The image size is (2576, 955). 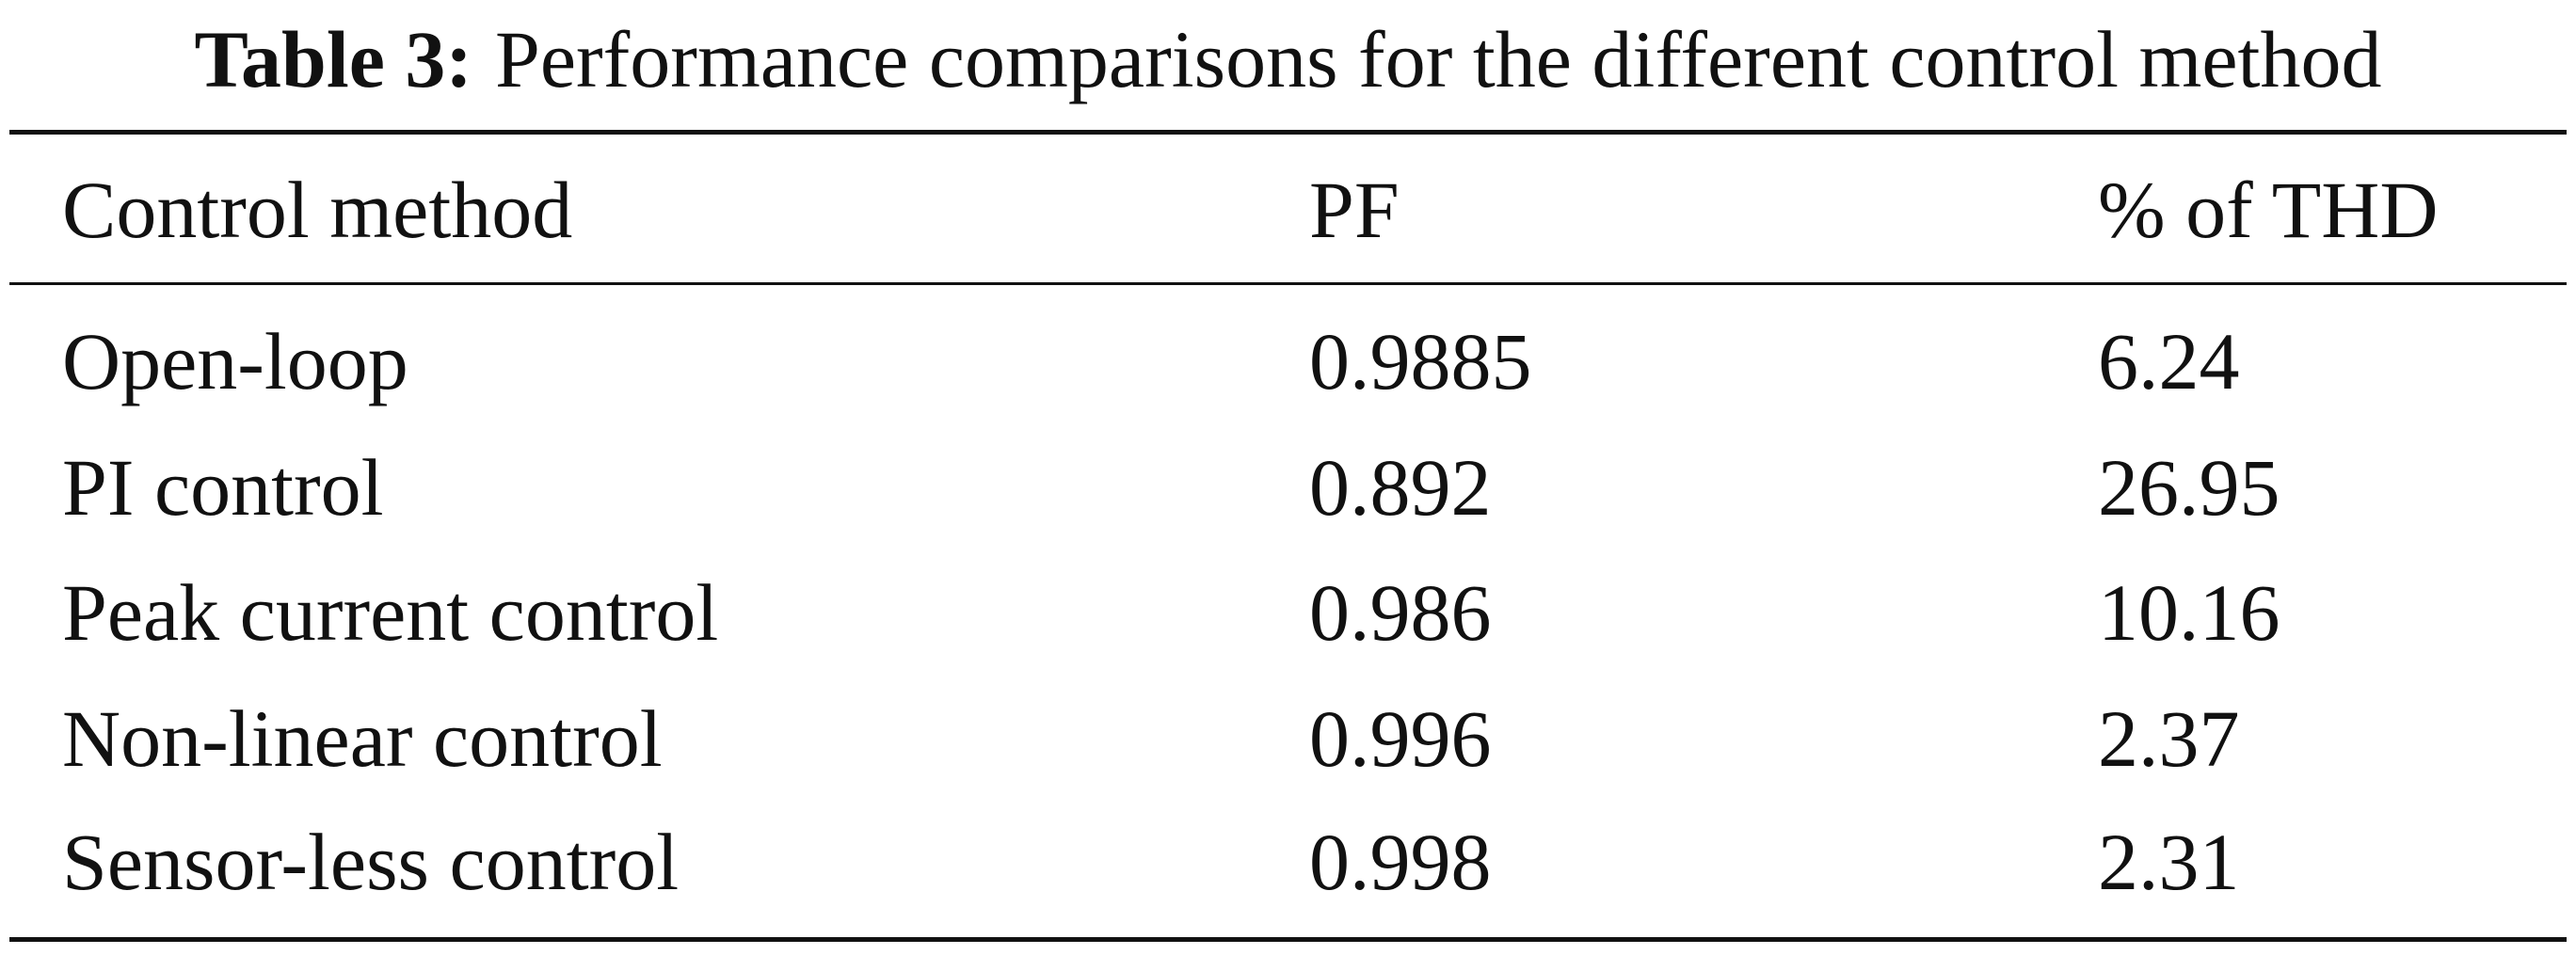 I want to click on table-cell: Peak current control, so click(x=390, y=612).